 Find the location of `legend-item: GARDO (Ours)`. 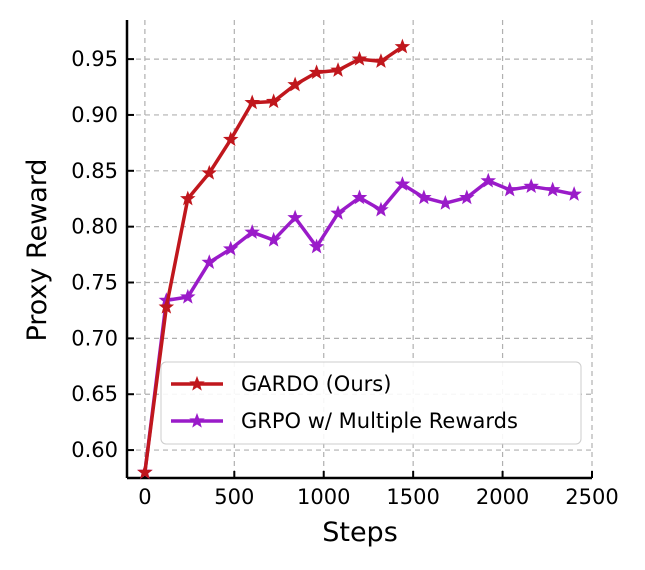

legend-item: GARDO (Ours) is located at coordinates (281, 384).